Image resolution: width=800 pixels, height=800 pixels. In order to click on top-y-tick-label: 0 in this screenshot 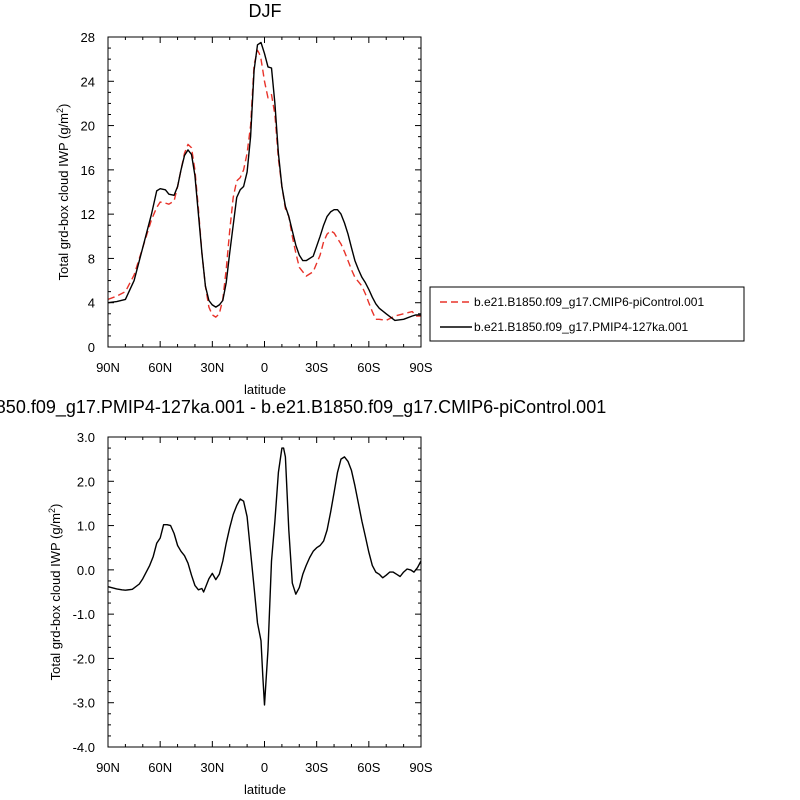, I will do `click(91, 347)`.